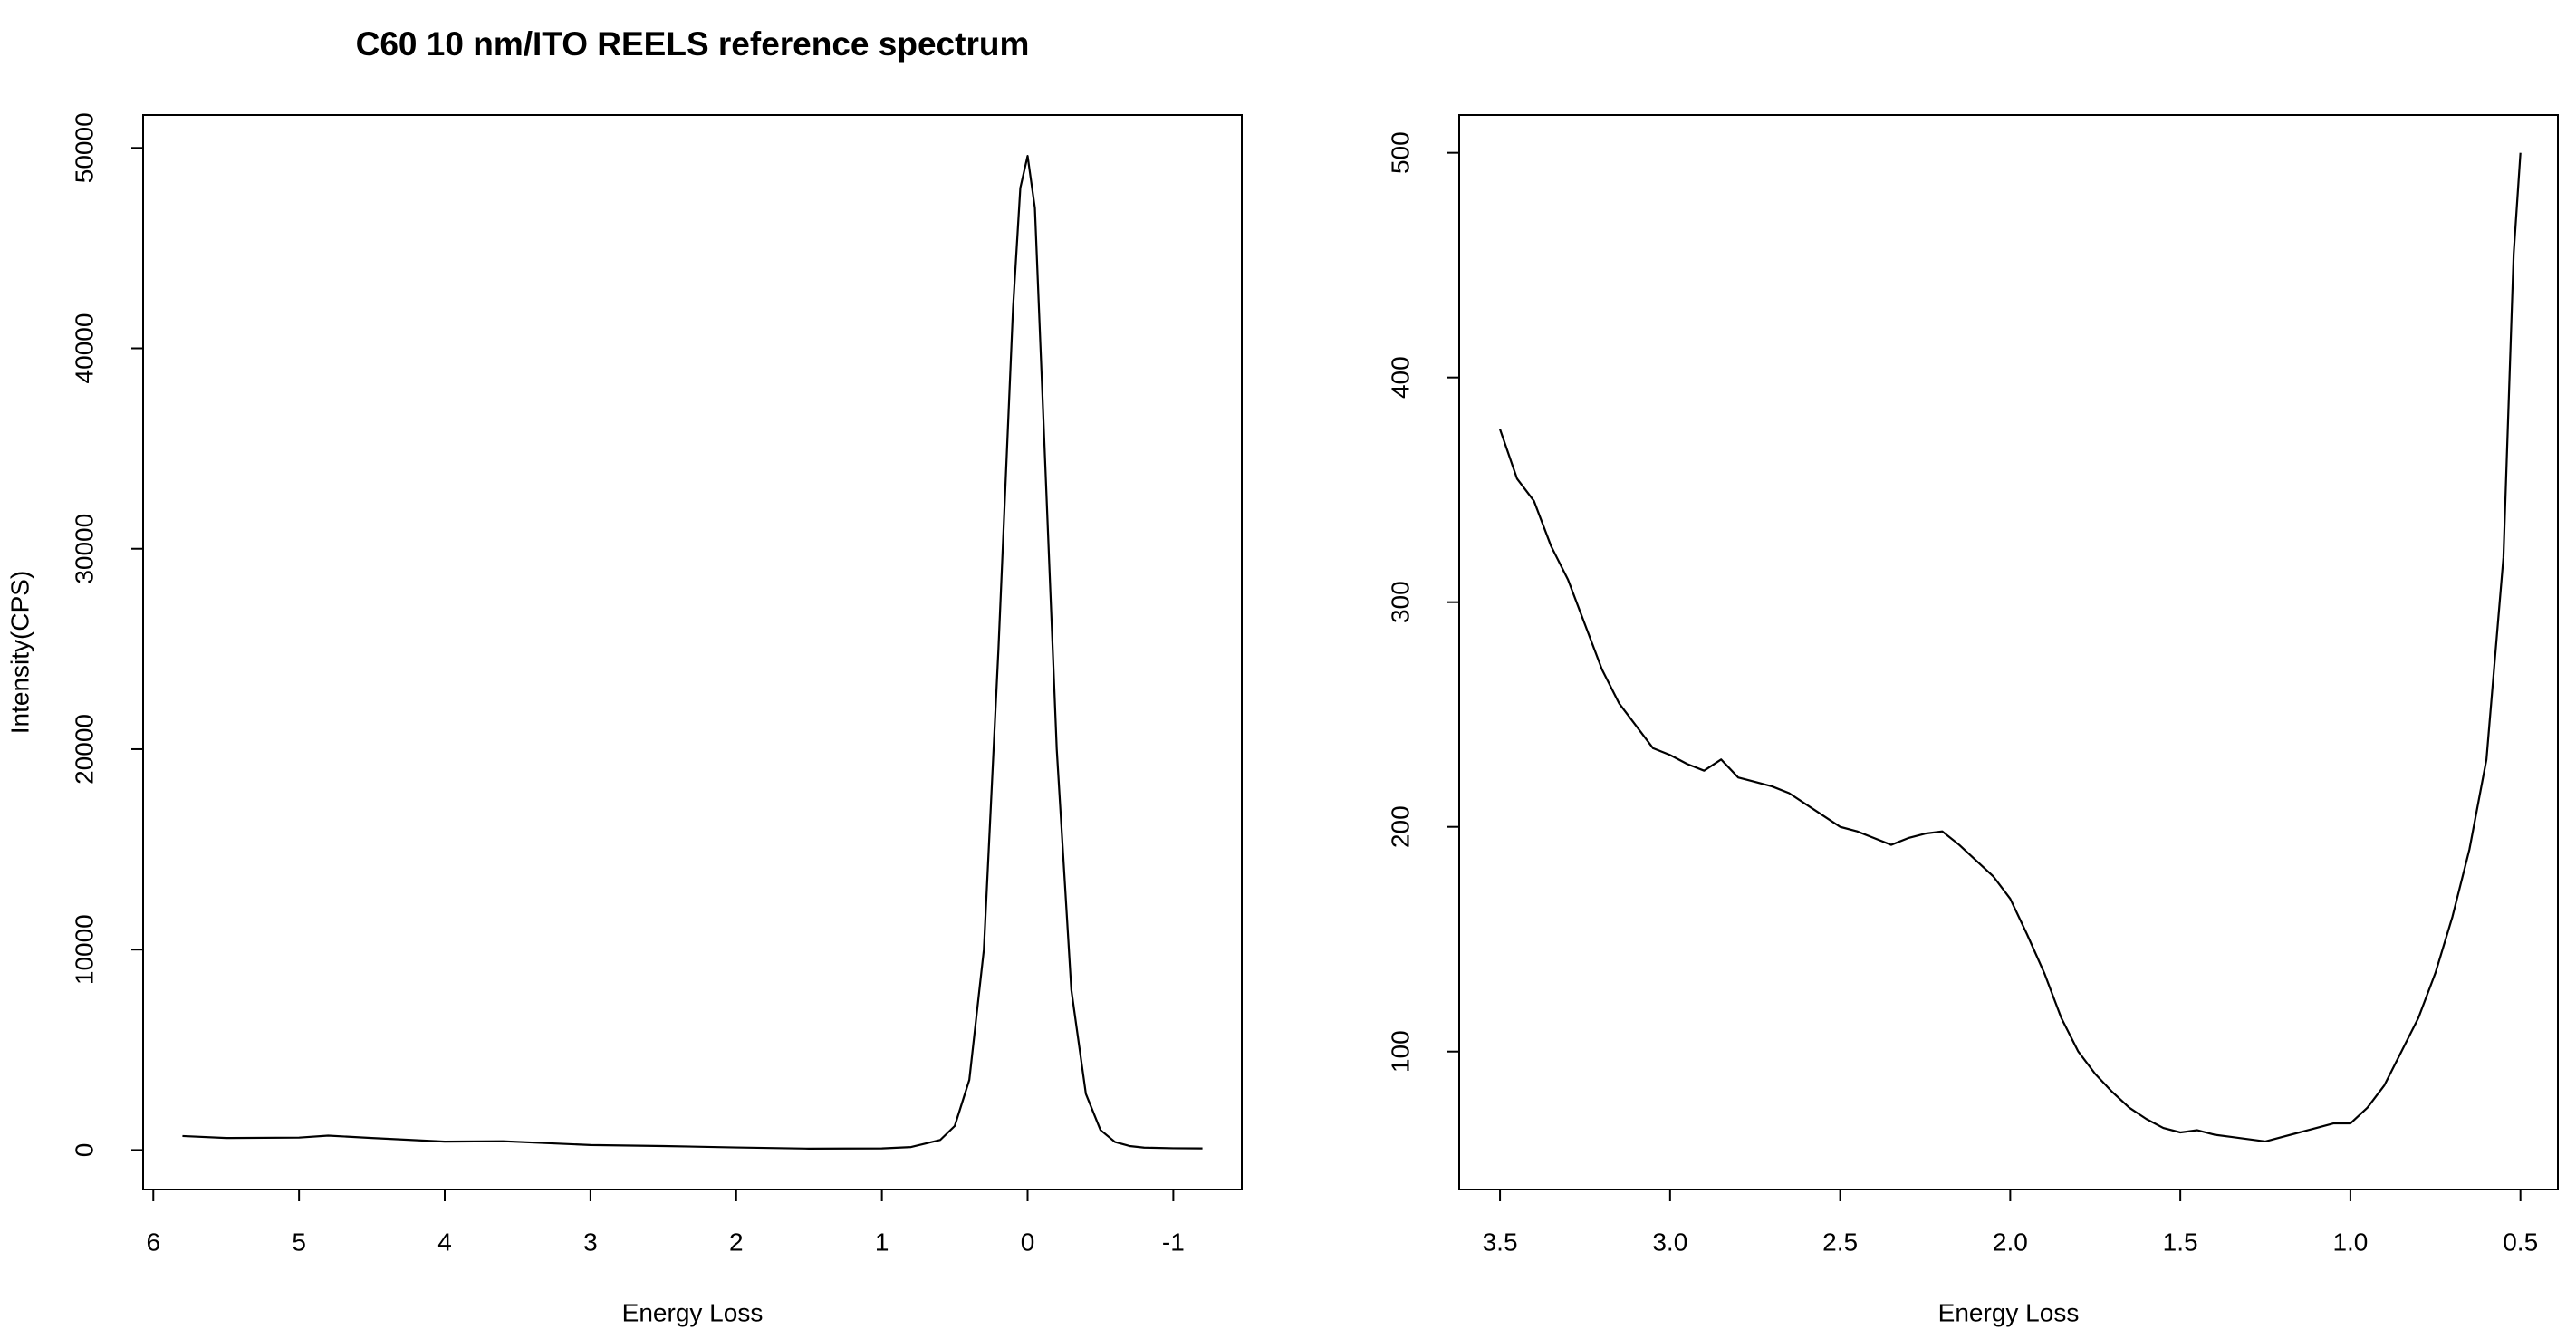 The width and height of the screenshot is (2576, 1339). What do you see at coordinates (84, 749) in the screenshot?
I see `y-tick-label: 20000` at bounding box center [84, 749].